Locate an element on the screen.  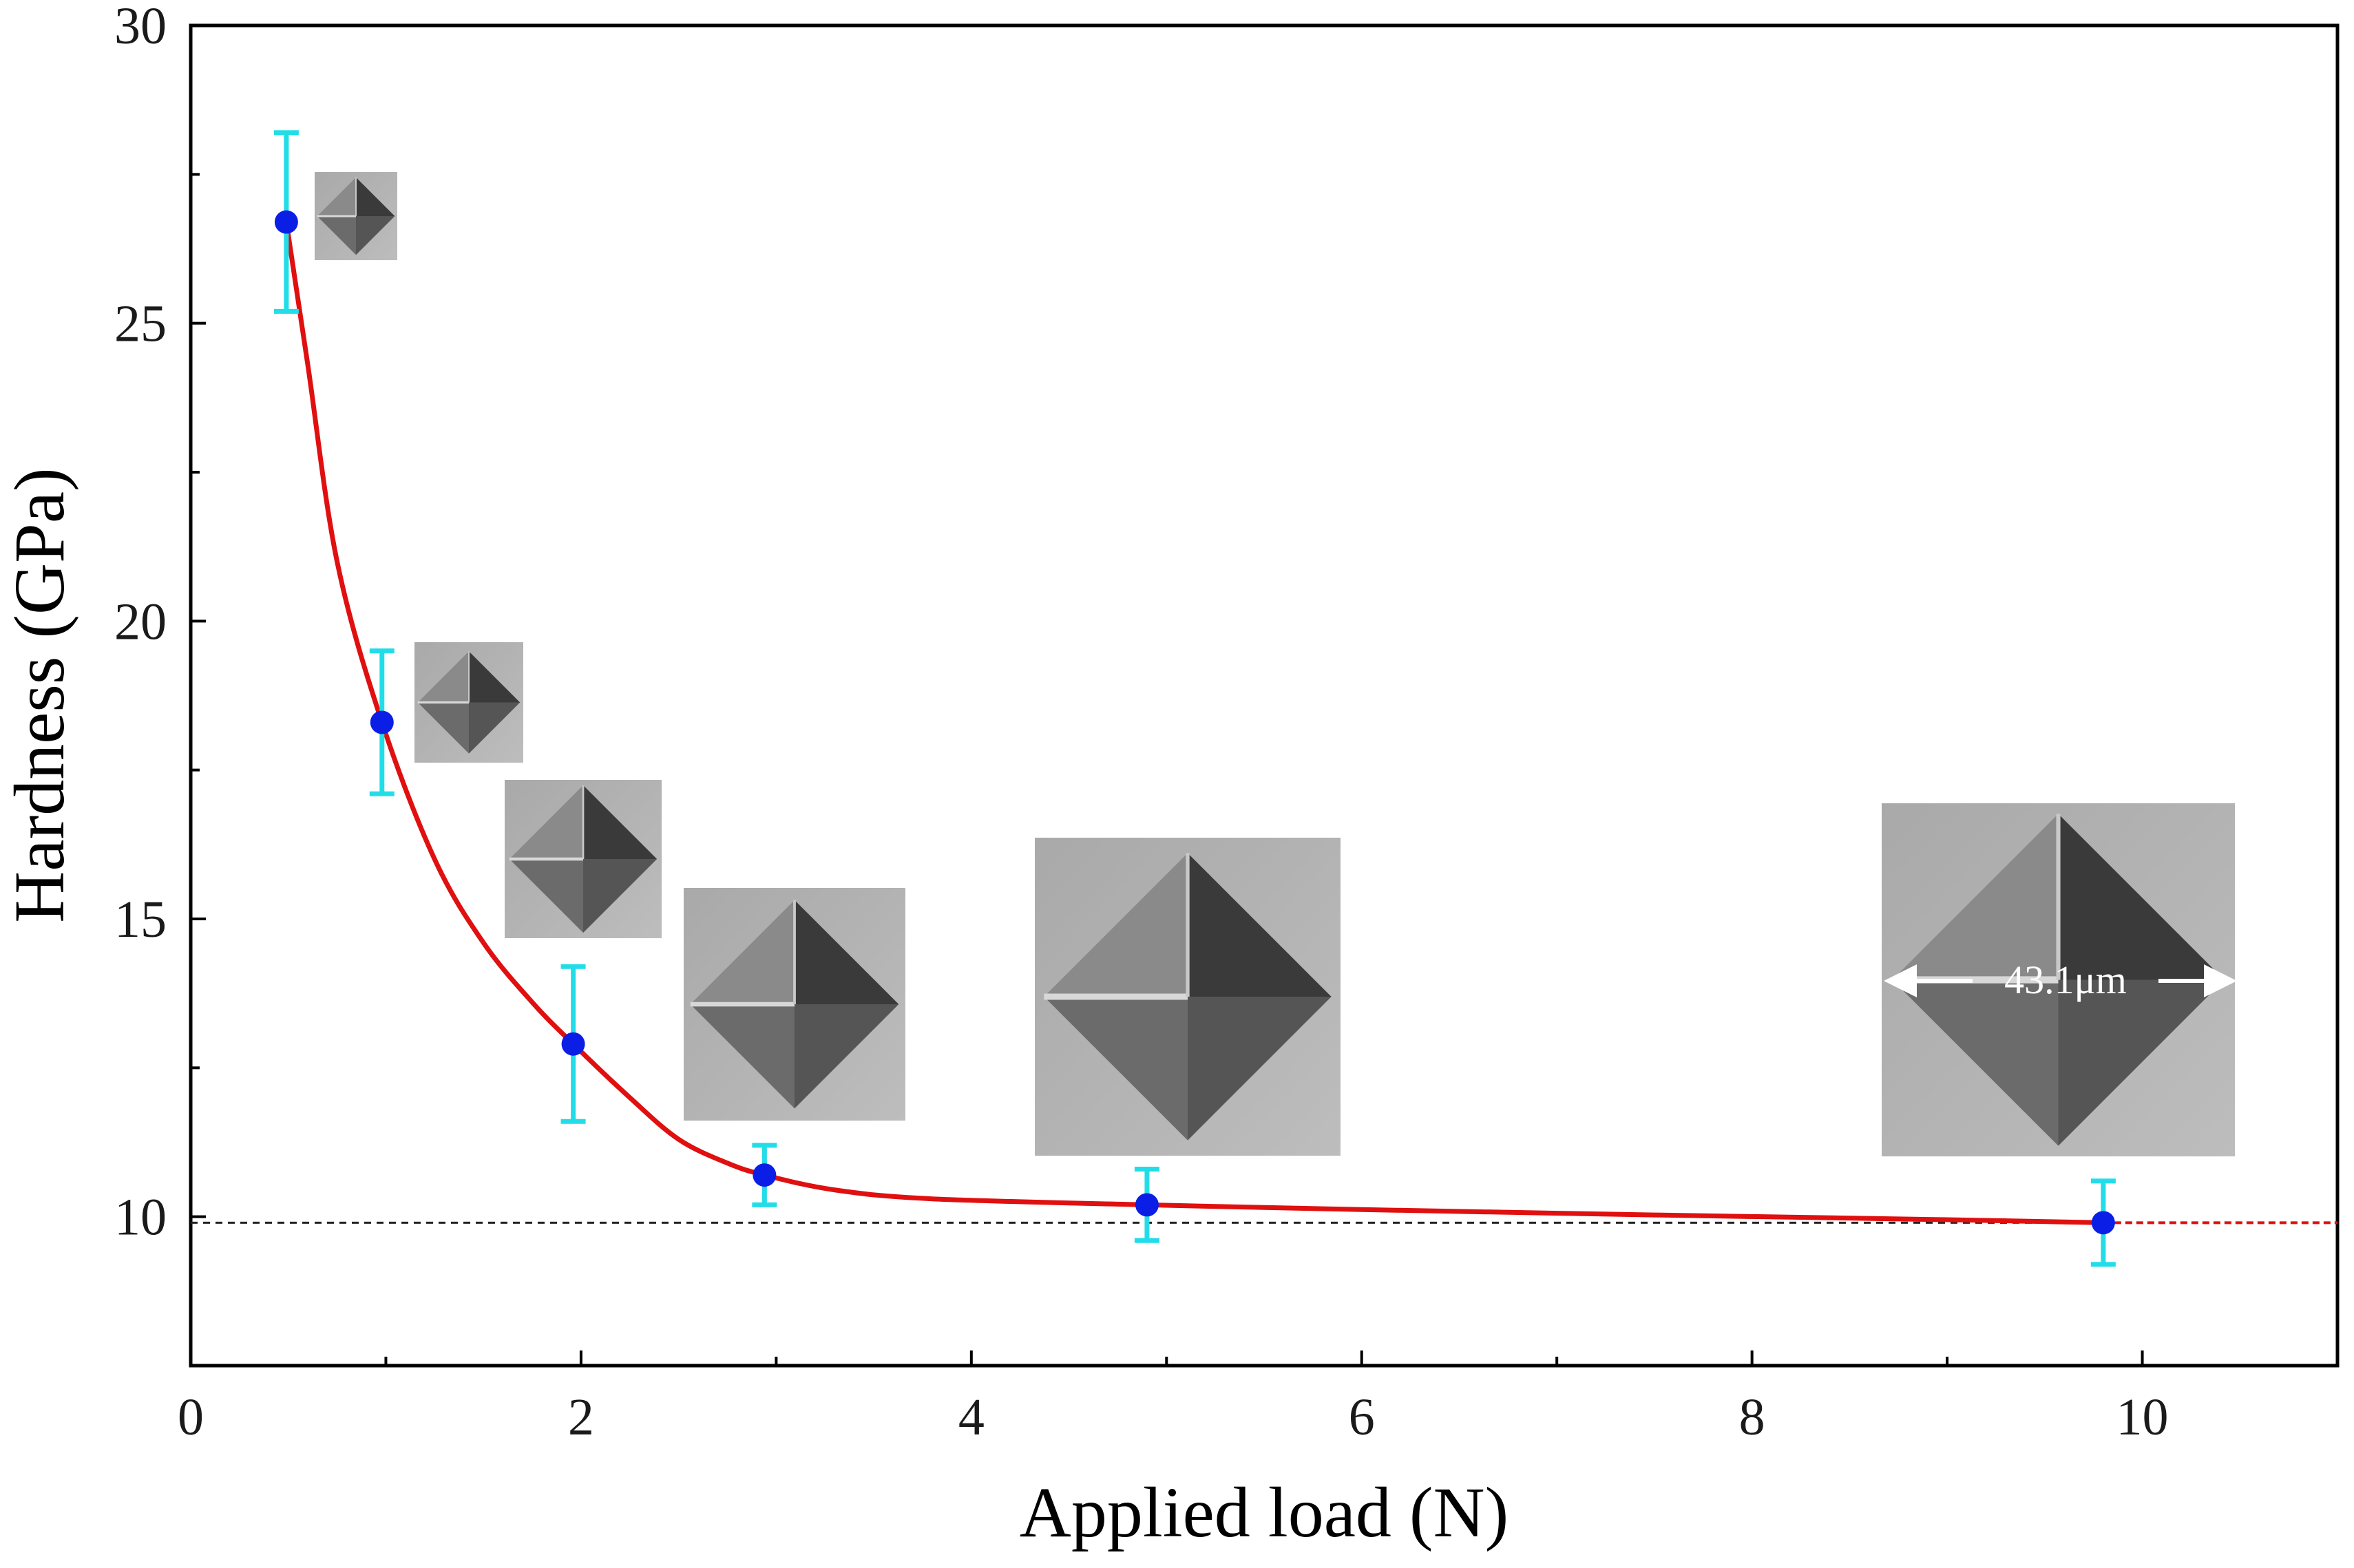
x-tick-label: 2 is located at coordinates (581, 1417).